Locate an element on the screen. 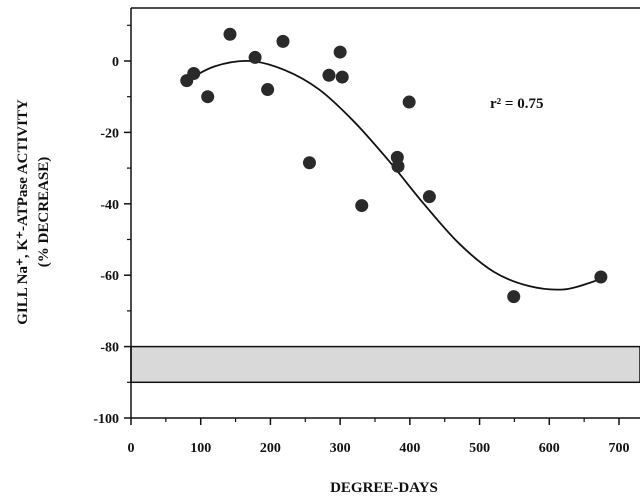  x-tick-label: 400 is located at coordinates (409, 448).